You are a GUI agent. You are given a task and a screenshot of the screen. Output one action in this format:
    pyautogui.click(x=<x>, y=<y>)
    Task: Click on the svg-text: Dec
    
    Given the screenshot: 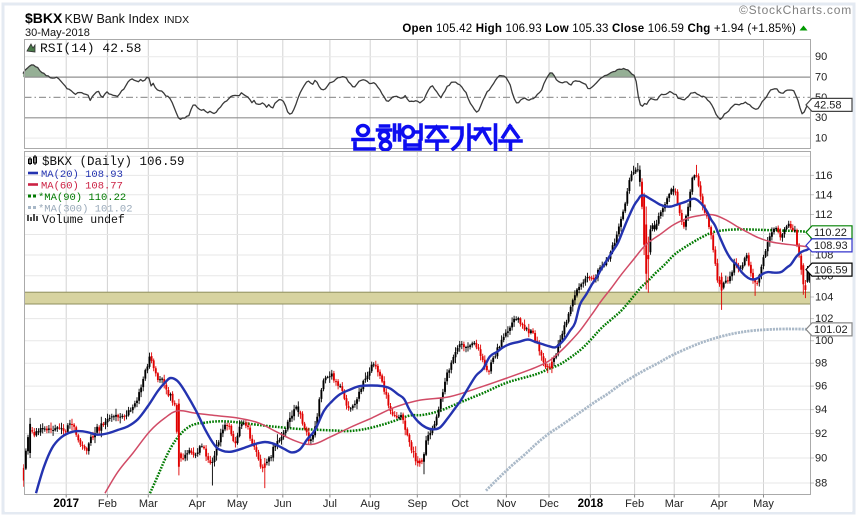 What is the action you would take?
    pyautogui.click(x=549, y=504)
    